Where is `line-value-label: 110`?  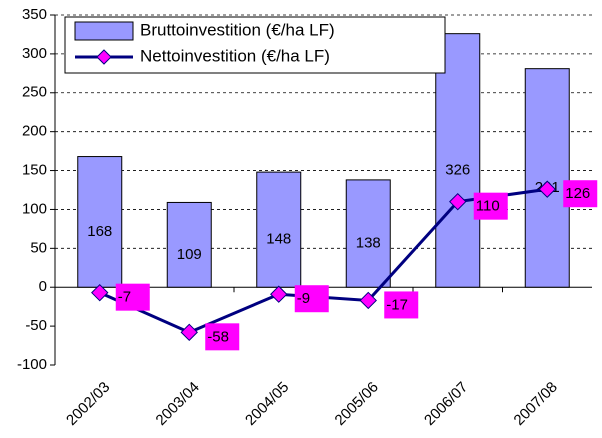 line-value-label: 110 is located at coordinates (488, 206).